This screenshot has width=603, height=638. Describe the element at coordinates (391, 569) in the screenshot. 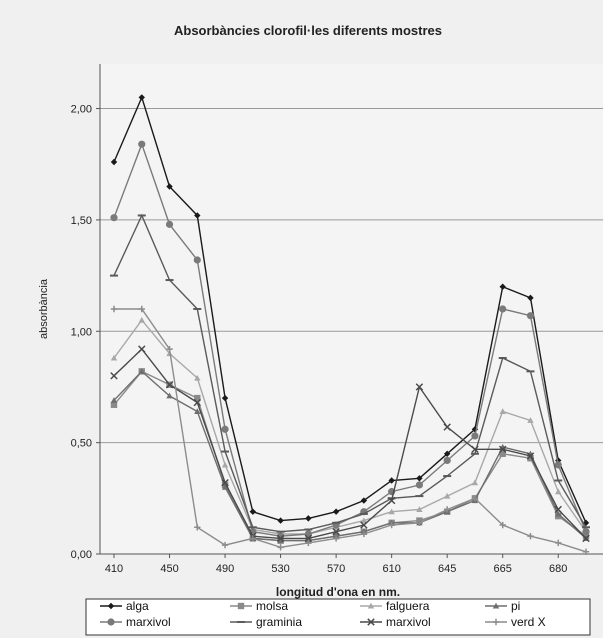

I see `x-tick-label: 610` at that location.